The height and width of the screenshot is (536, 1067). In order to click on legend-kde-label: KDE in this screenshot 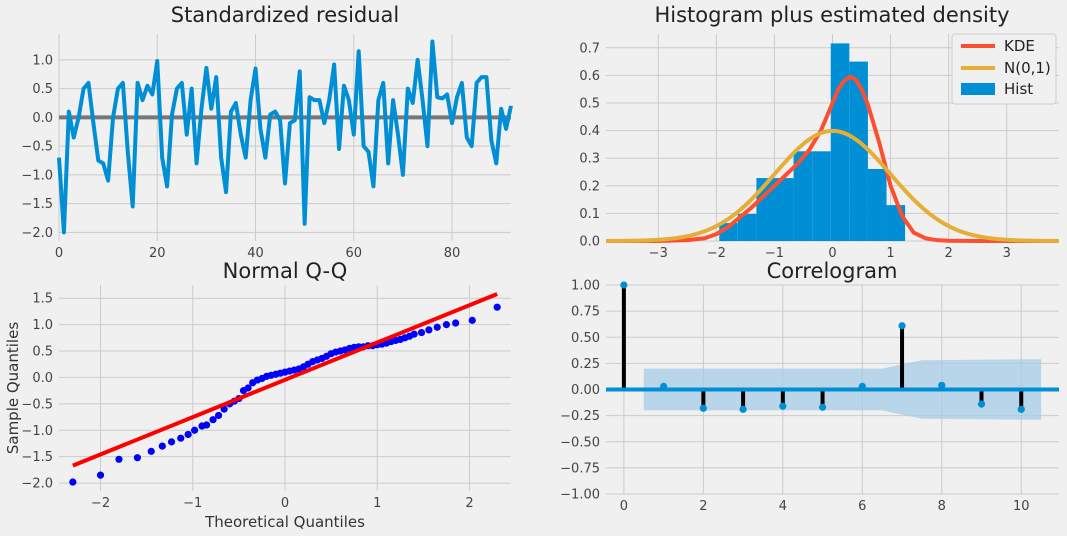, I will do `click(1019, 46)`.